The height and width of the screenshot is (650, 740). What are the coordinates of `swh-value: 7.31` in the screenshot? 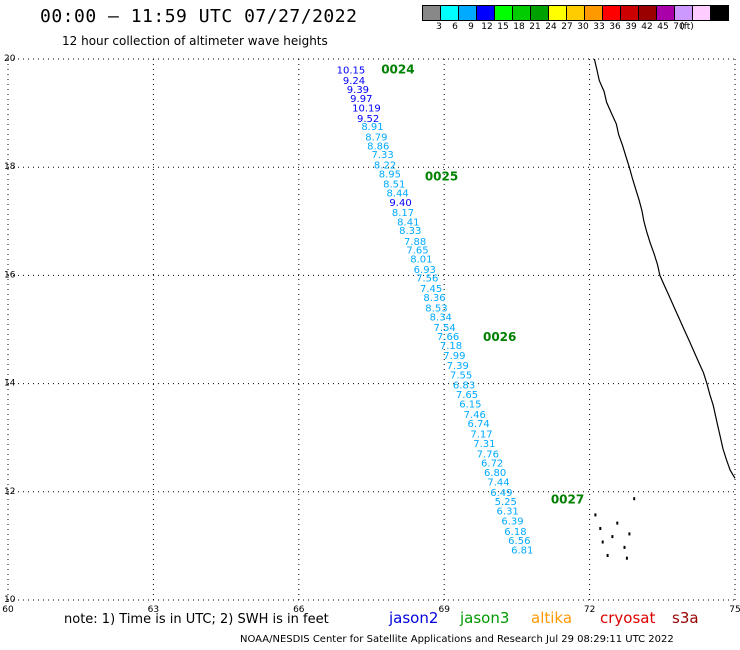 It's located at (484, 444).